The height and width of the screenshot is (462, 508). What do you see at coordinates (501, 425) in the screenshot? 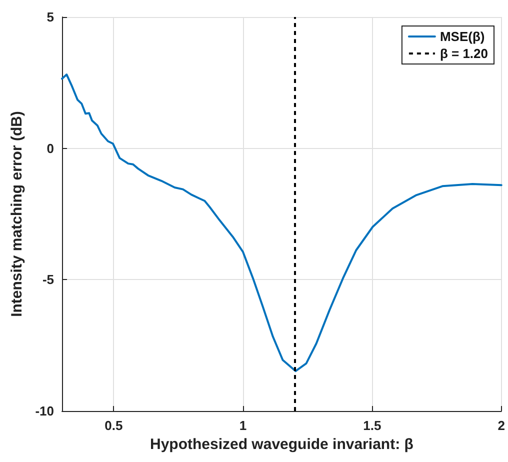
I see `x-tick-label: 2` at bounding box center [501, 425].